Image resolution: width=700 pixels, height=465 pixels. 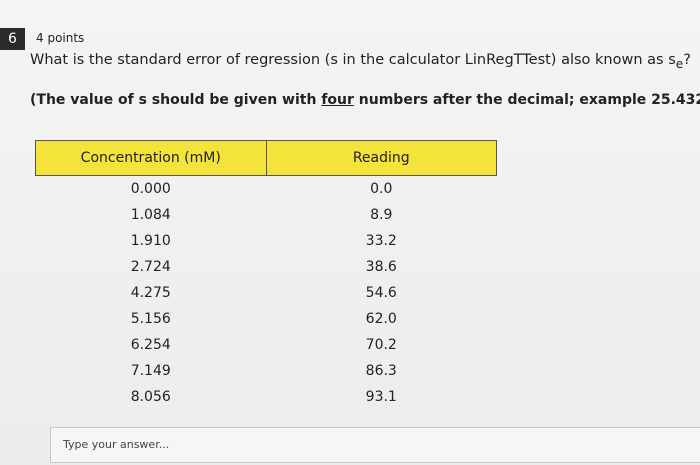 I want to click on table-cell: 70.2, so click(x=381, y=345).